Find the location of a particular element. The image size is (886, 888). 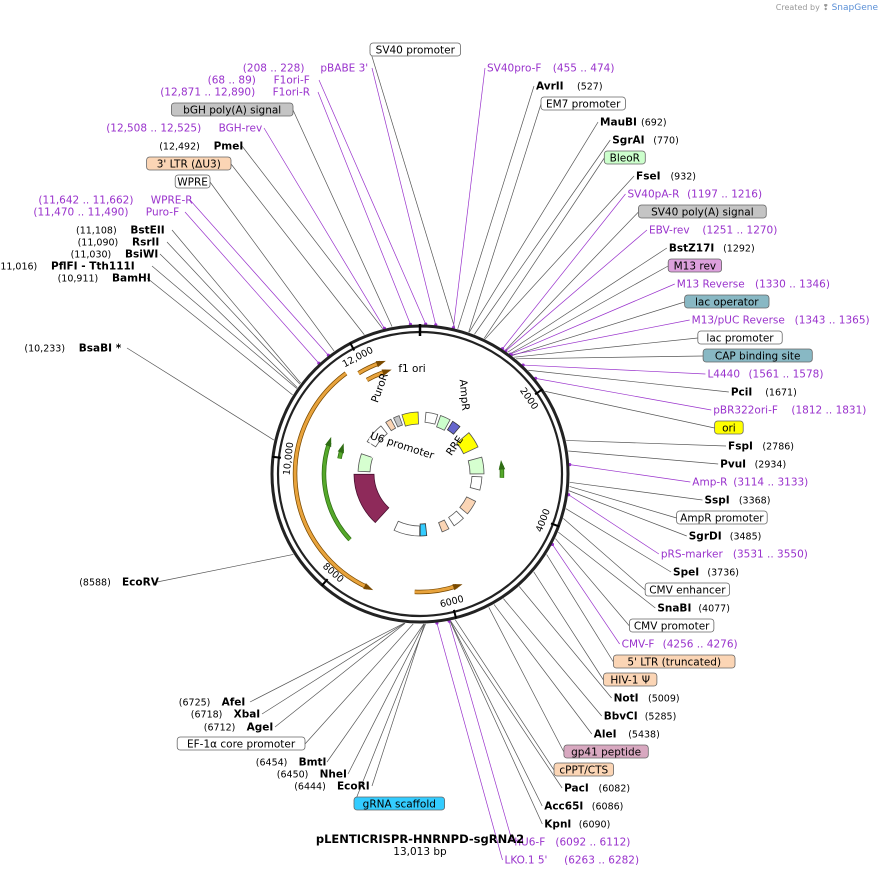

sv40-promoter-label-text: SV40 promoter is located at coordinates (416, 51).